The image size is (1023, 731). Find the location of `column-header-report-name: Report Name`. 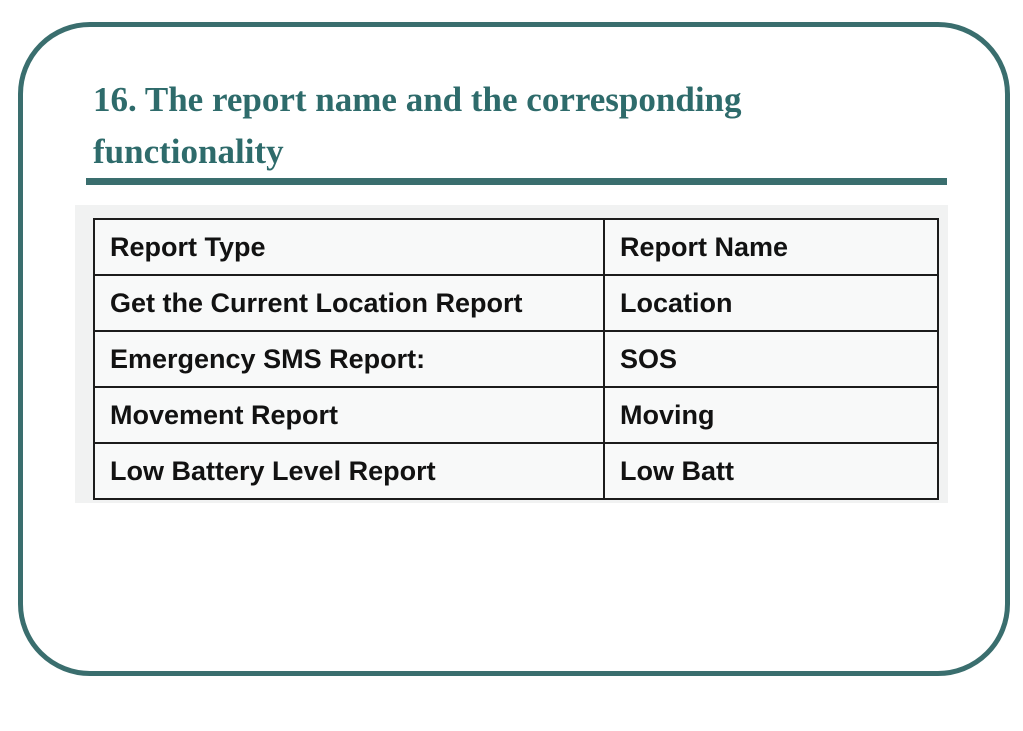

column-header-report-name: Report Name is located at coordinates (771, 247).